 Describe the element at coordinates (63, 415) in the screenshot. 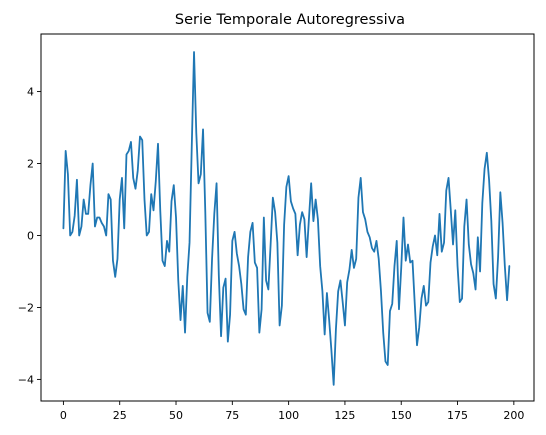

I see `x-tick-label: 0` at that location.